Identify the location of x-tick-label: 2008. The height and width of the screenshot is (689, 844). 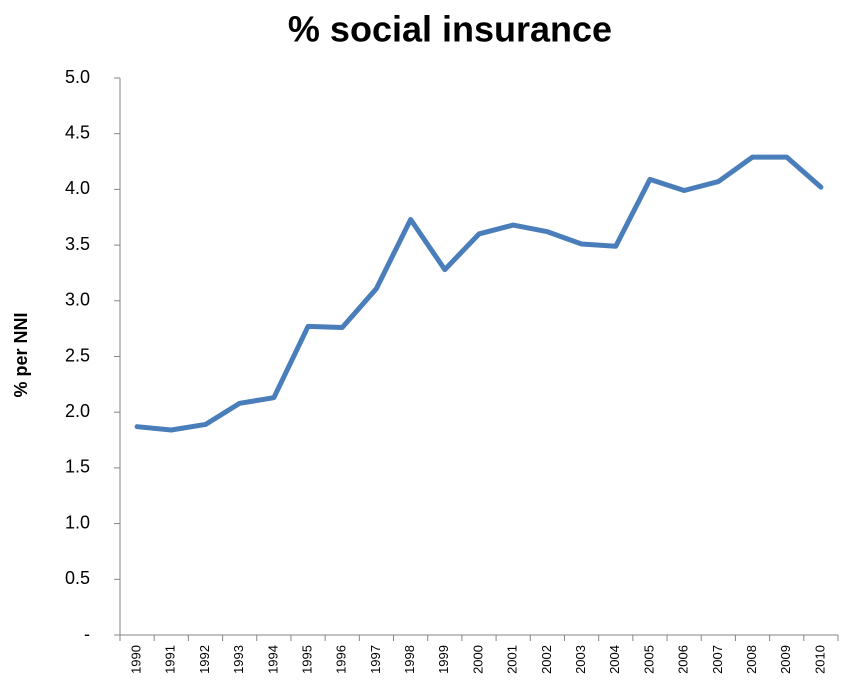
(751, 659).